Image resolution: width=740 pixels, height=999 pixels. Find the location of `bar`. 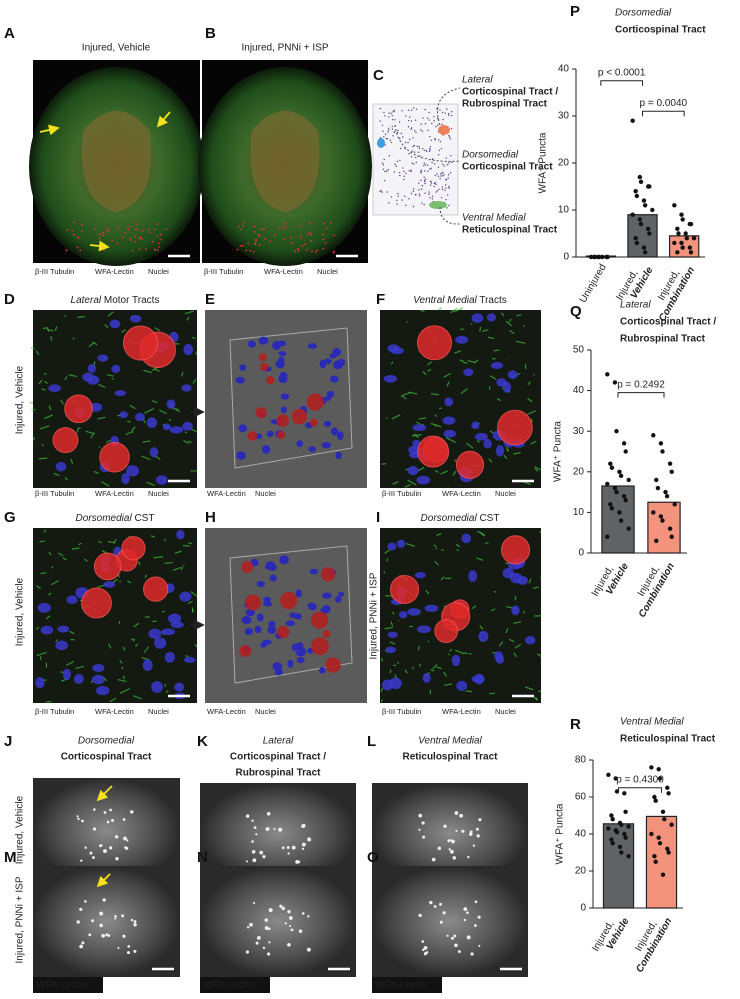

bar is located at coordinates (664, 527).